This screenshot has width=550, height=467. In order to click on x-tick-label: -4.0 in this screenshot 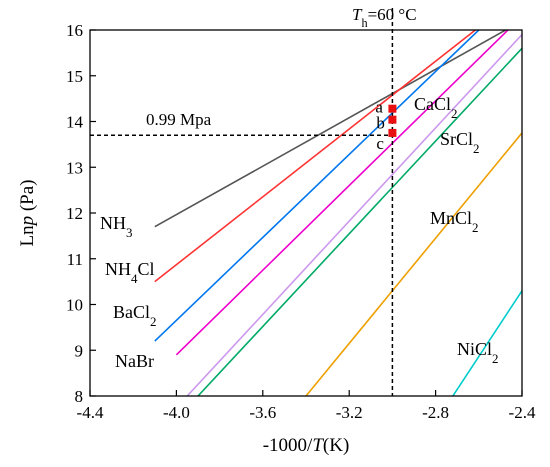, I will do `click(176, 412)`.